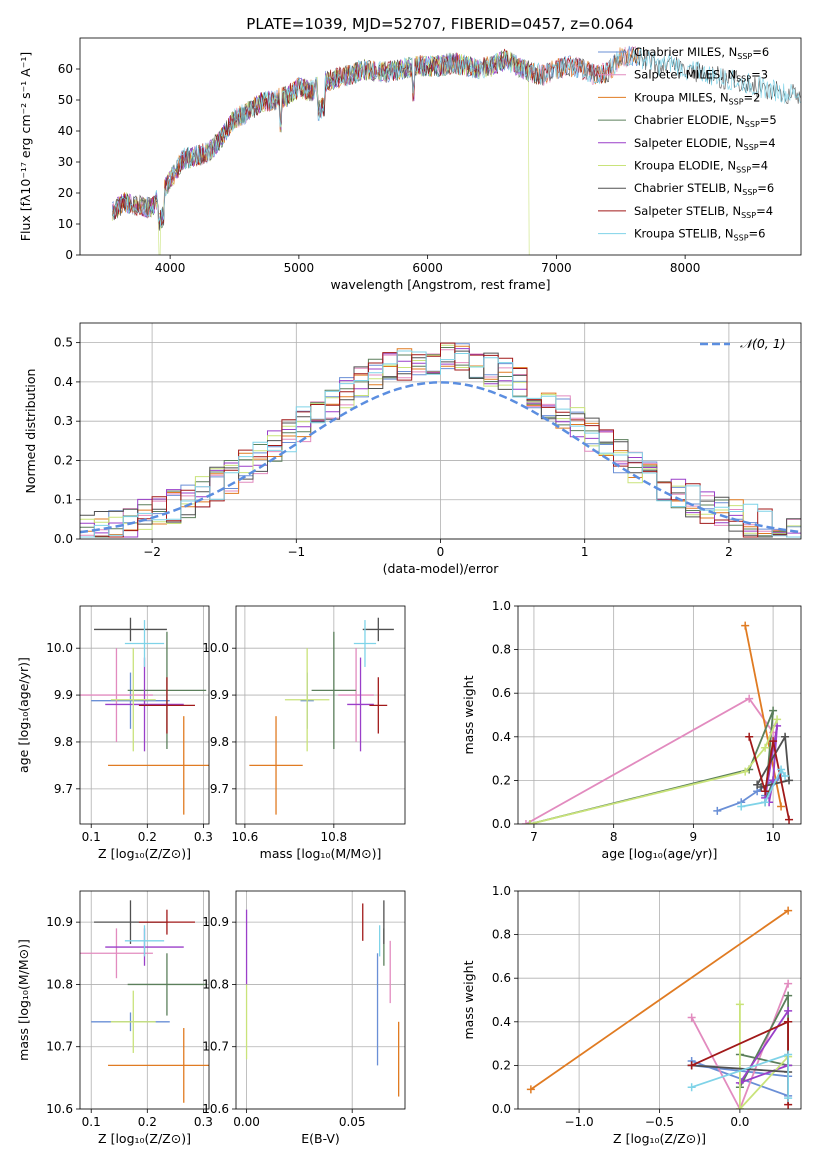 Image resolution: width=819 pixels, height=1170 pixels. I want to click on x-tick-label: −2, so click(152, 552).